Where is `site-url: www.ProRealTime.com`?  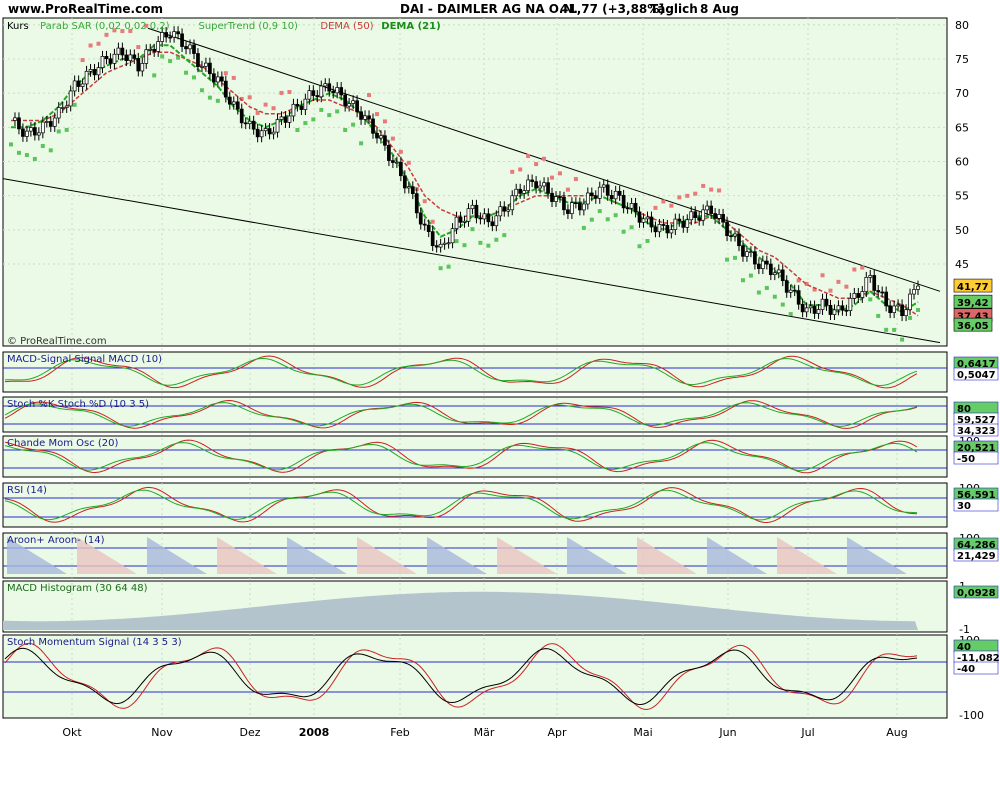 site-url: www.ProRealTime.com is located at coordinates (85, 9).